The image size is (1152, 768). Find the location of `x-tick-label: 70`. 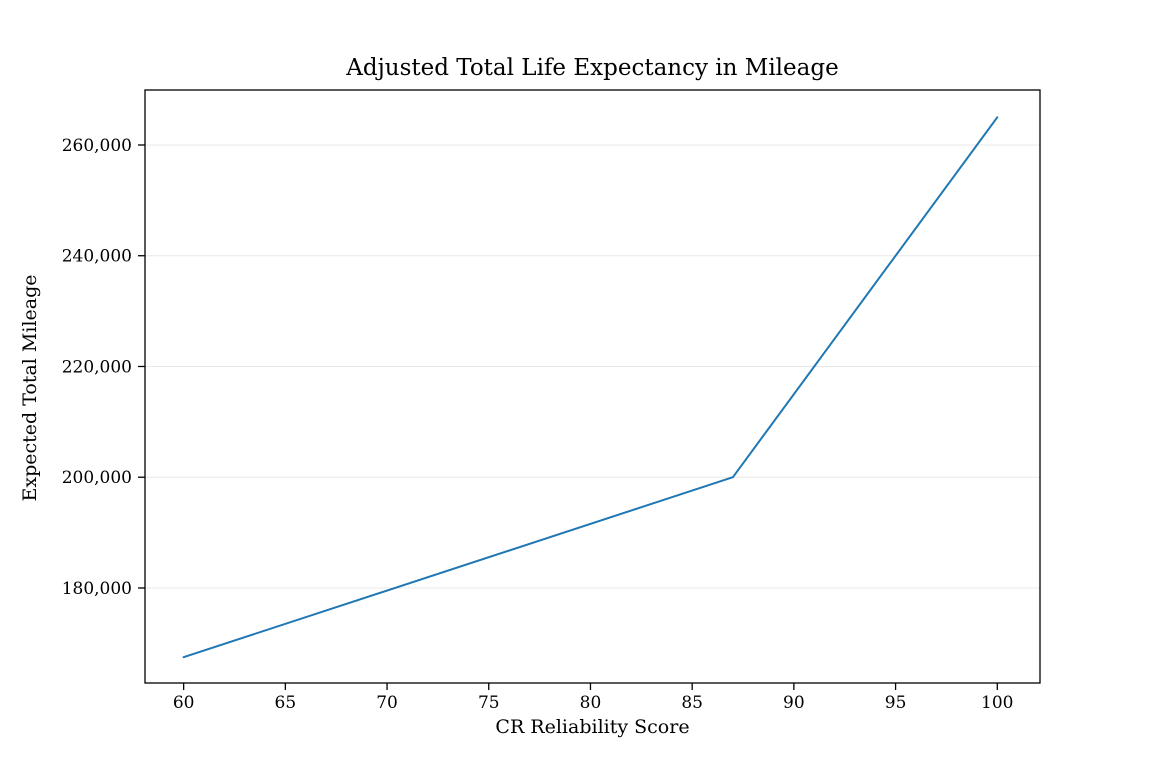

x-tick-label: 70 is located at coordinates (387, 703).